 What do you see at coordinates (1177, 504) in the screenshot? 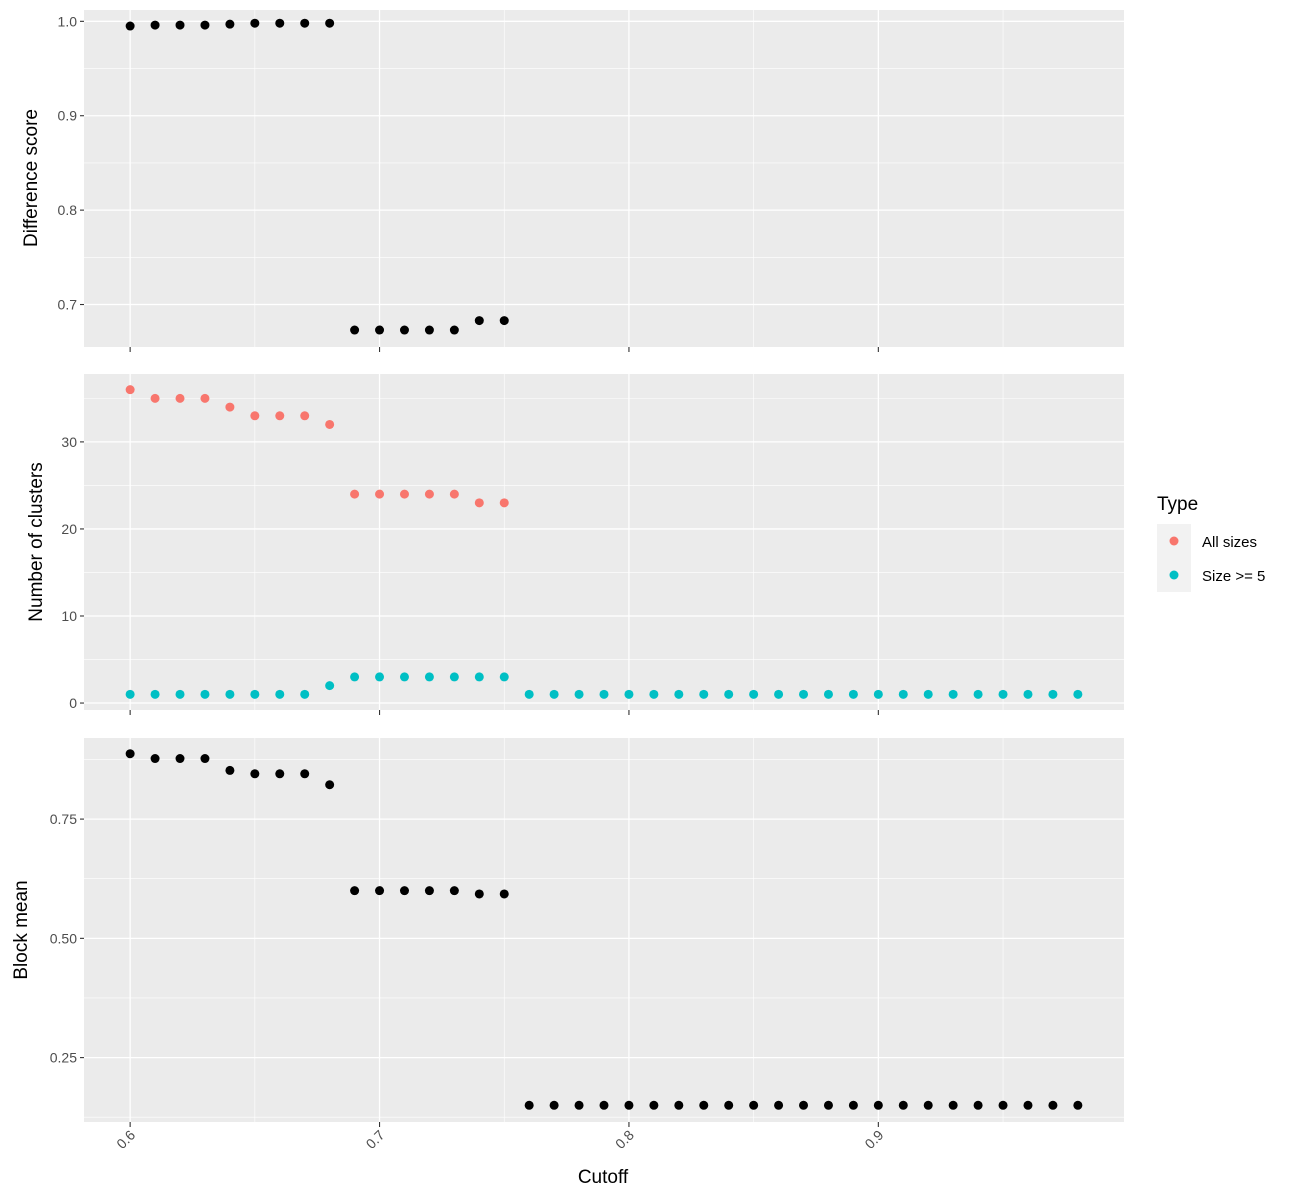
I see `legend-title: Type` at bounding box center [1177, 504].